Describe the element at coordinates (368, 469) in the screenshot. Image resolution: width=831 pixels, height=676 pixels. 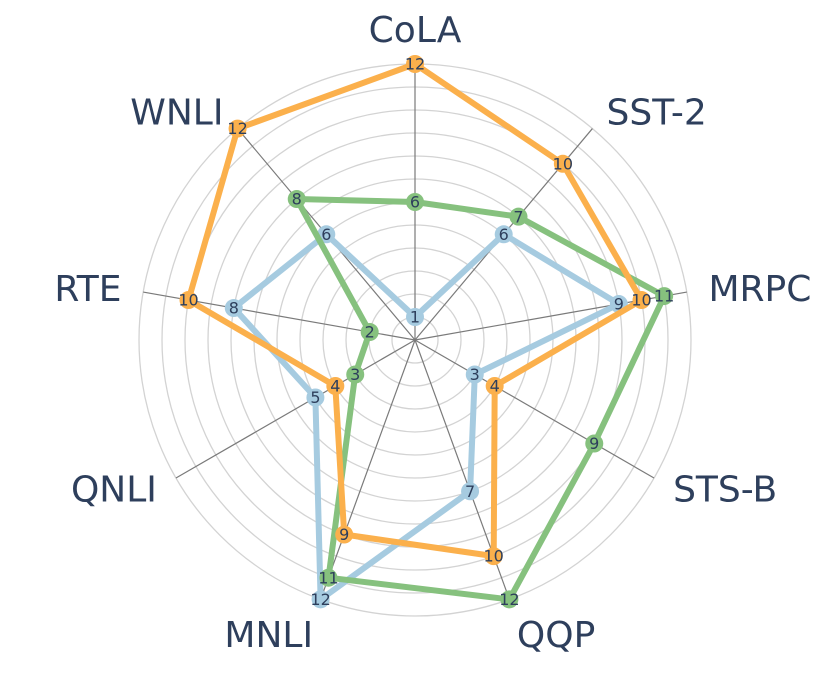
I see `spoke-mnli` at that location.